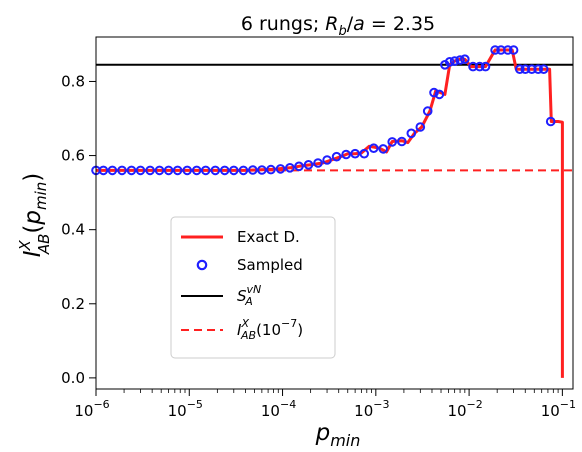  I want to click on y-tick-label: 0.6, so click(73, 156).